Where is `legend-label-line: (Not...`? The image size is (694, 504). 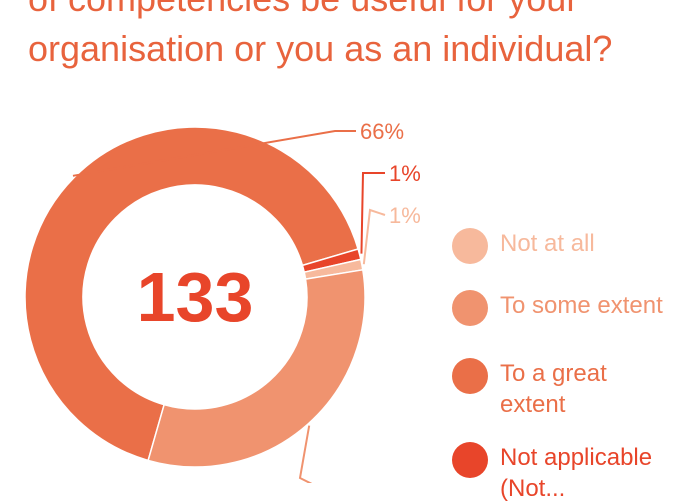
legend-label-line: (Not... is located at coordinates (533, 488).